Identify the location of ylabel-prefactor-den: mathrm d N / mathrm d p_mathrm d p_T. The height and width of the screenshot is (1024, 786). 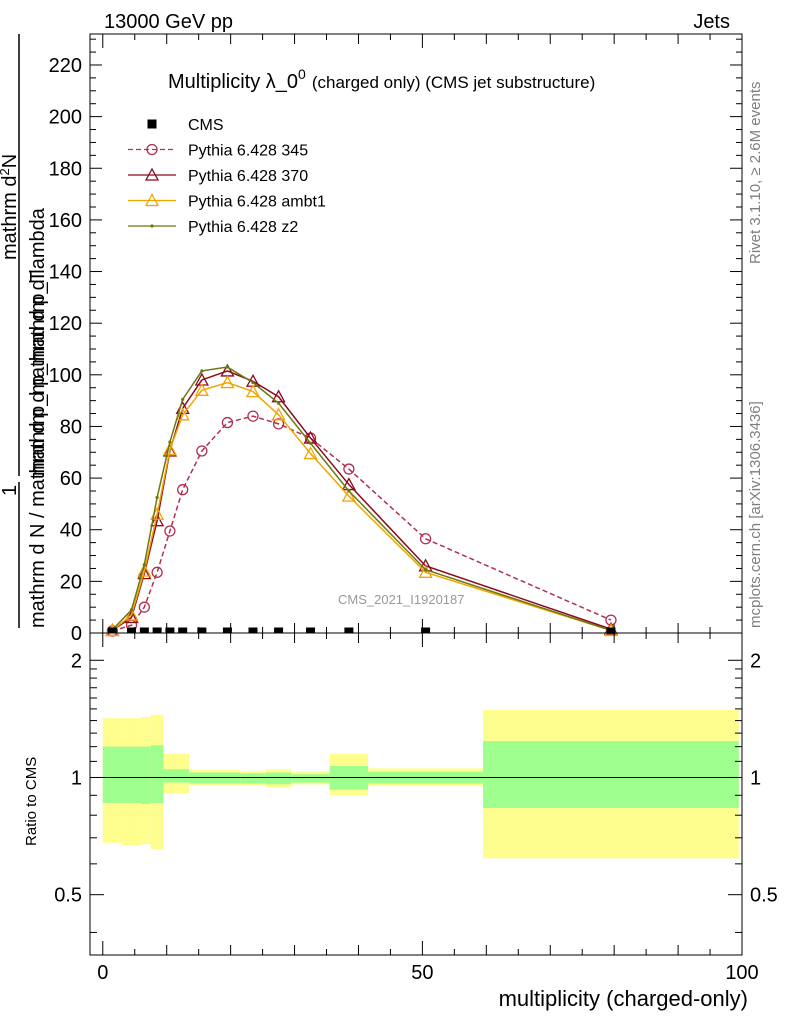
(38, 449).